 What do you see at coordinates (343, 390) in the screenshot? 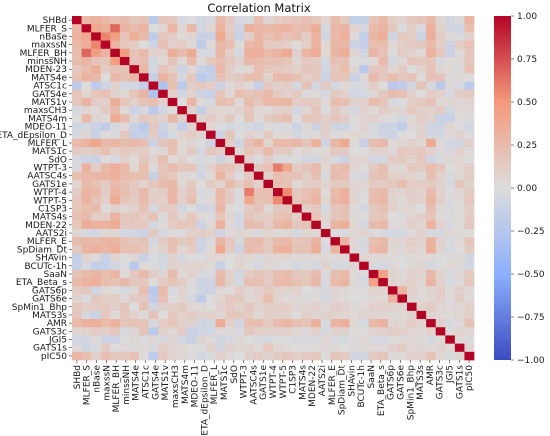
I see `x-tick-label: SpDiam_Dt` at bounding box center [343, 390].